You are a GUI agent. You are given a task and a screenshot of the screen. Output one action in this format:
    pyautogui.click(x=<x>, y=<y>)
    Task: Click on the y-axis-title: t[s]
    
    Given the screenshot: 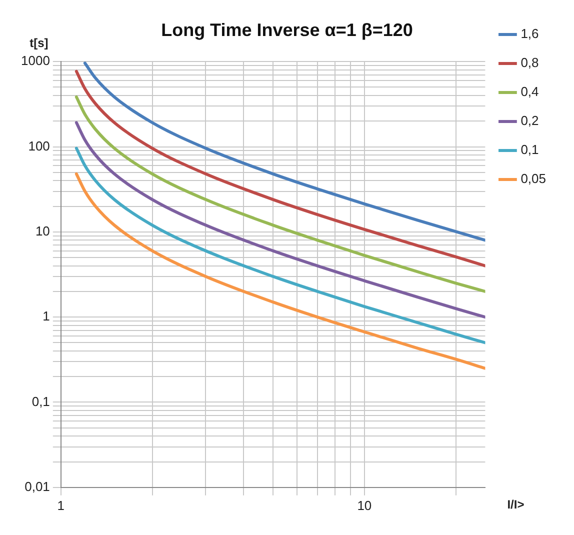 What is the action you would take?
    pyautogui.click(x=39, y=43)
    